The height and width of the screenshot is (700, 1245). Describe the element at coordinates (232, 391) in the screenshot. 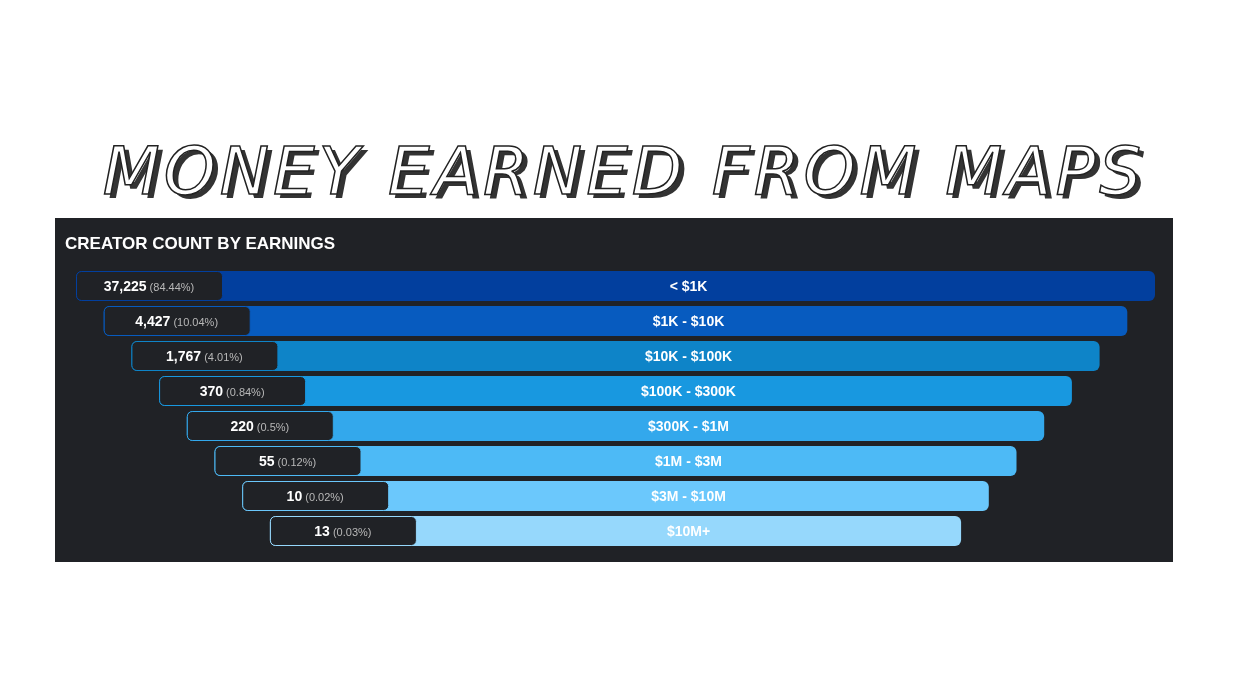

I see `data-label: 370 (0.84%)` at that location.